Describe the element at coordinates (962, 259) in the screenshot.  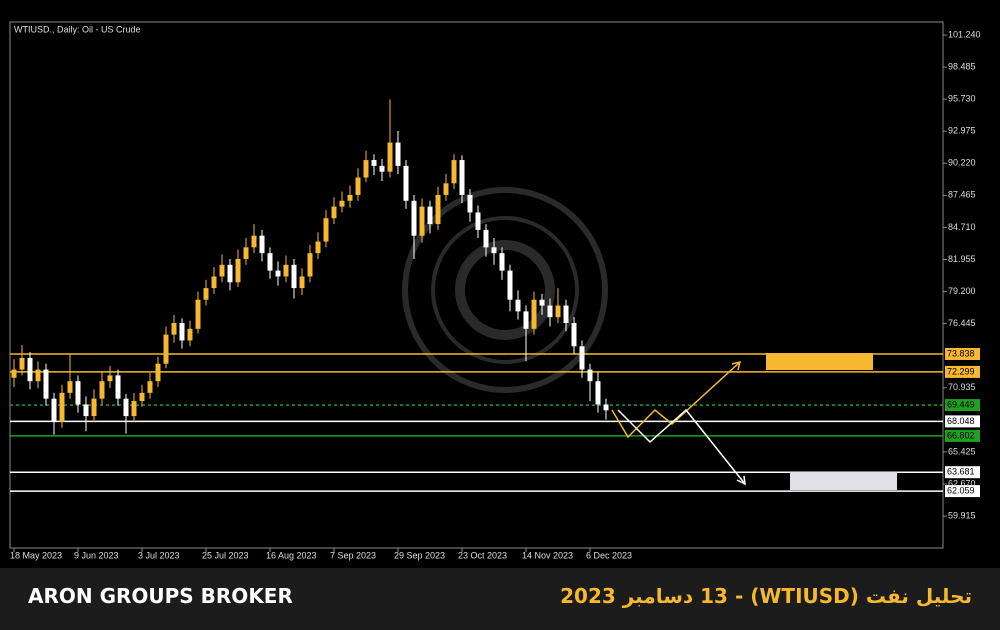
I see `y-tick-label: 81.955` at that location.